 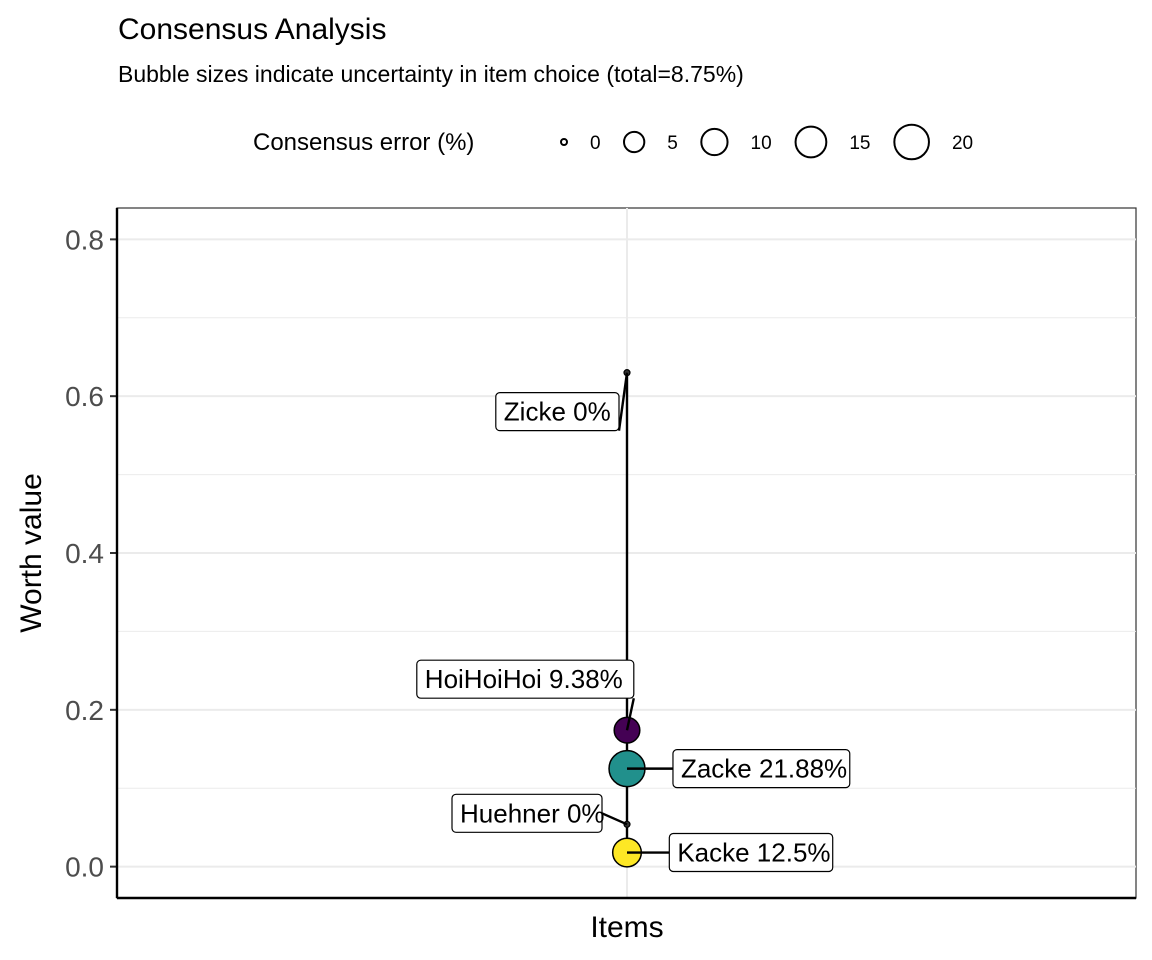 What do you see at coordinates (84, 239) in the screenshot?
I see `y-tick-label: 0.8` at bounding box center [84, 239].